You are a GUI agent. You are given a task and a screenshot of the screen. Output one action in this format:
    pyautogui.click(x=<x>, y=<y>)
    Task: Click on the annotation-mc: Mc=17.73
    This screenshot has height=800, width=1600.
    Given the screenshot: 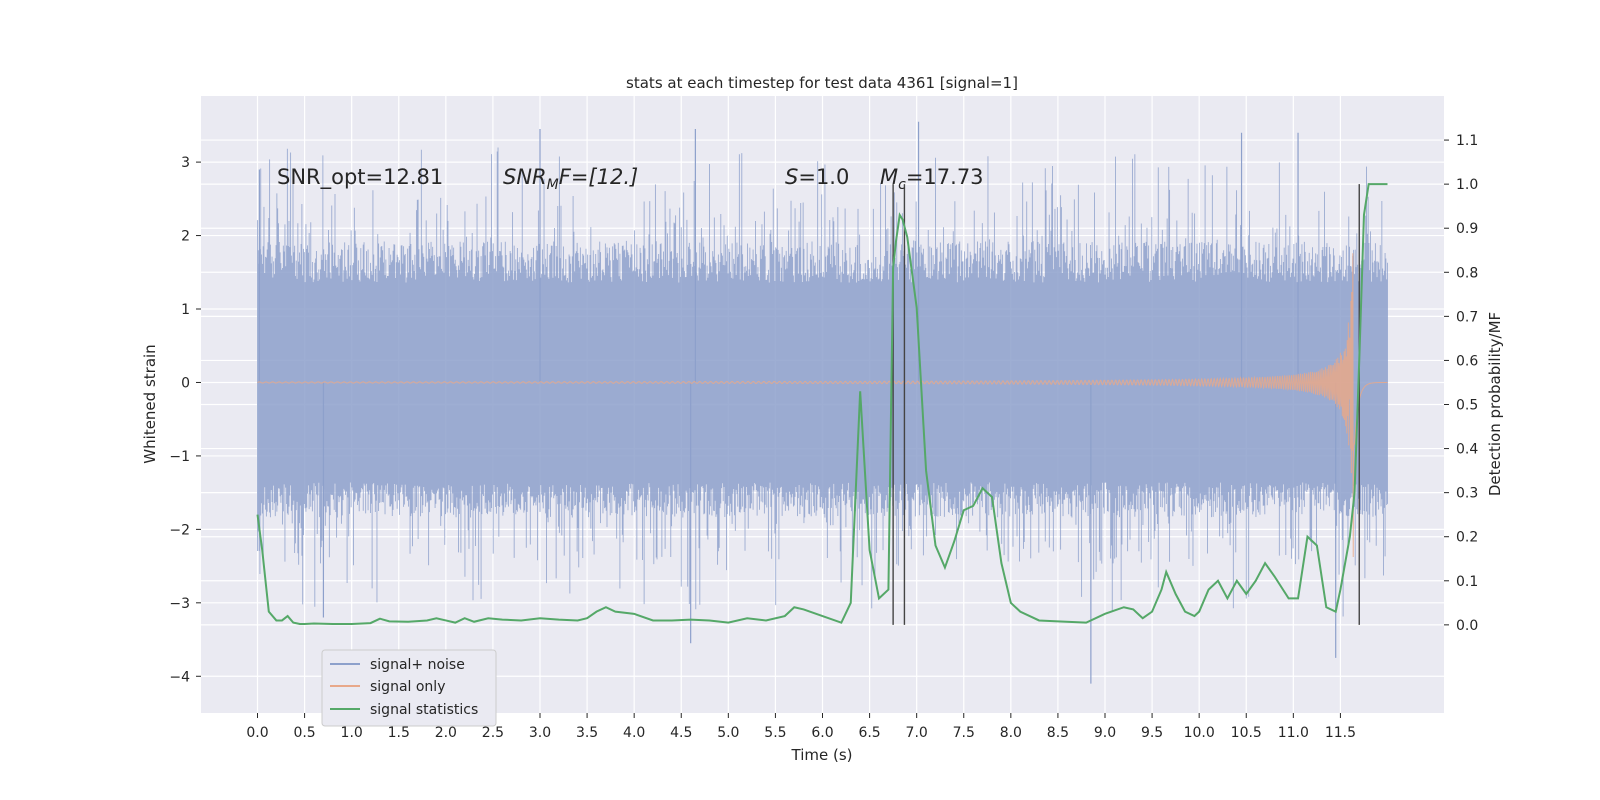 What is the action you would take?
    pyautogui.click(x=932, y=179)
    